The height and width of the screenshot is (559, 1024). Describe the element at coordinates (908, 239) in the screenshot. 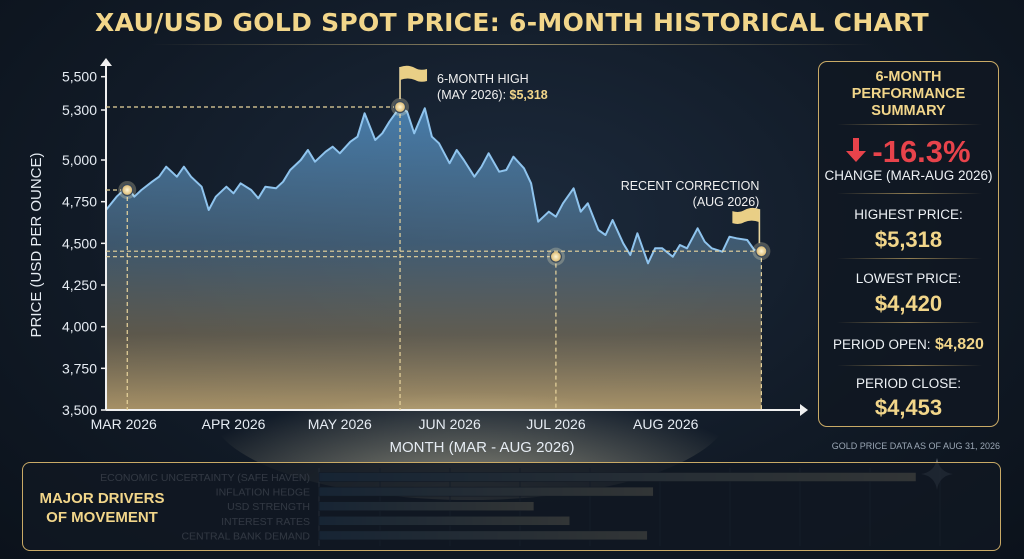

I see `highest-price-value: $5,318` at that location.